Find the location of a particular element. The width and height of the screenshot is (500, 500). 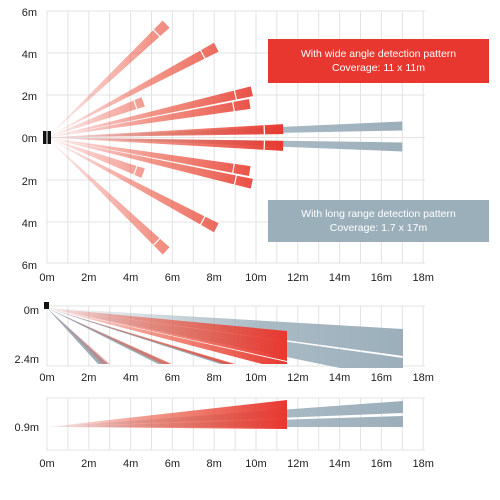

wide-angle-callout-coverage: Coverage: 11 x 11m is located at coordinates (378, 68).